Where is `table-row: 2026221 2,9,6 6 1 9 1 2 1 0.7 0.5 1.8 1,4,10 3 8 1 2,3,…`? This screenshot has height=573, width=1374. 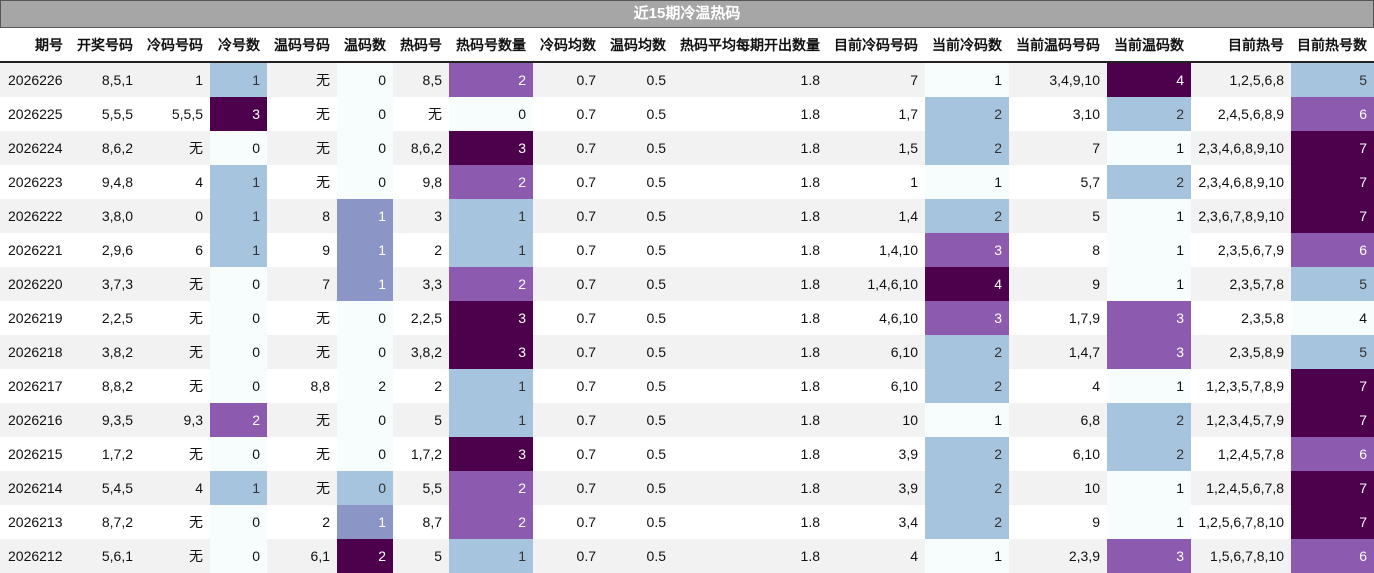
table-row: 2026221 2,9,6 6 1 9 1 2 1 0.7 0.5 1.8 1,4,10 3 8 1 2,3,… is located at coordinates (687, 250).